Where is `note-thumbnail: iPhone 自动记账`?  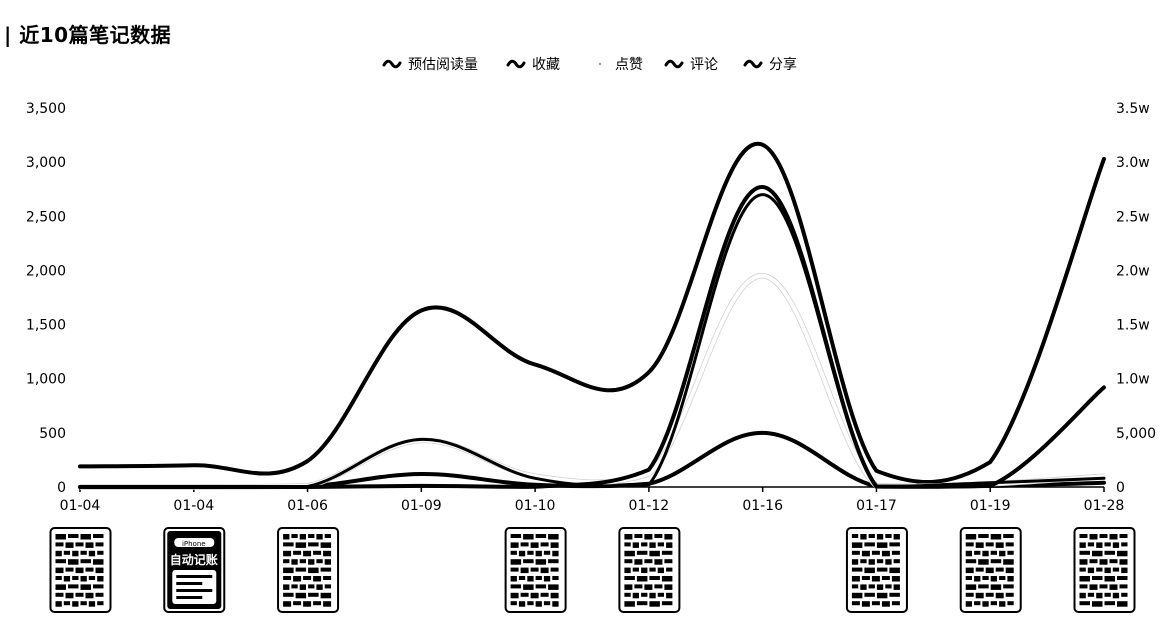 note-thumbnail: iPhone 自动记账 is located at coordinates (194, 570).